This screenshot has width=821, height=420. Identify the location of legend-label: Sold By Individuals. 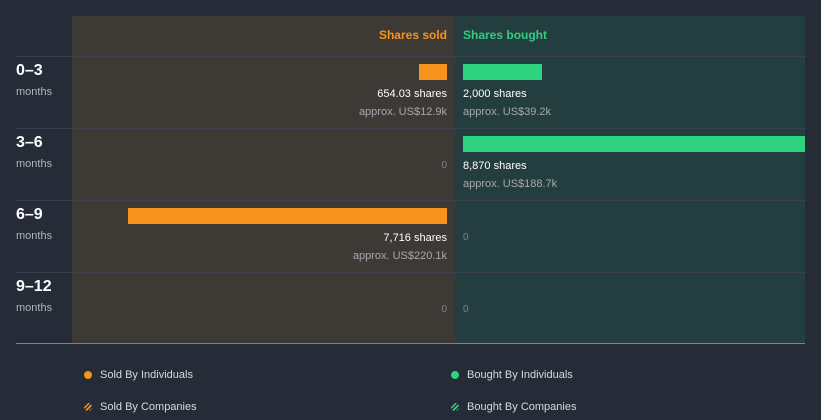
(146, 375).